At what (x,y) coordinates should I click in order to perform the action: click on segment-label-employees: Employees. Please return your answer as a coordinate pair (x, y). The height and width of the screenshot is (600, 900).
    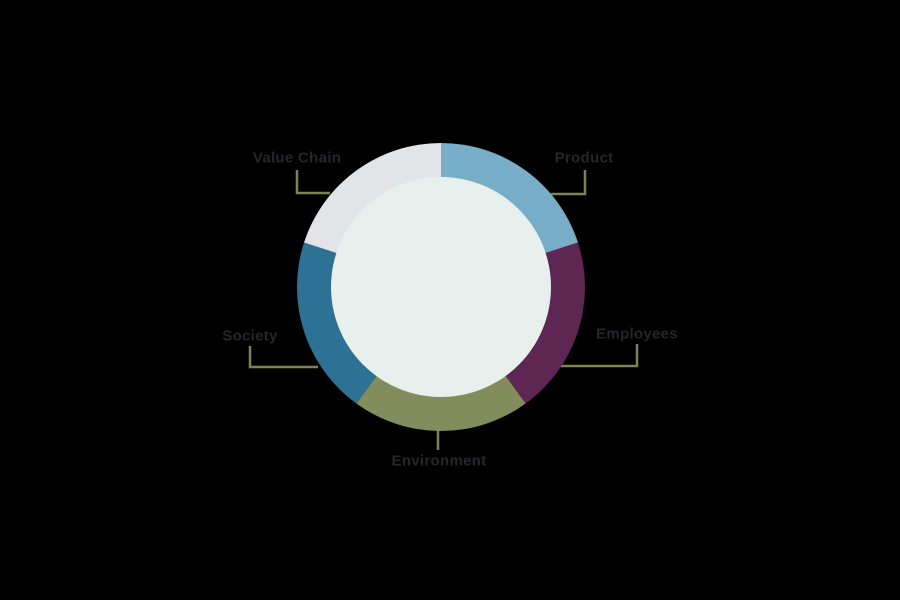
    Looking at the image, I should click on (637, 334).